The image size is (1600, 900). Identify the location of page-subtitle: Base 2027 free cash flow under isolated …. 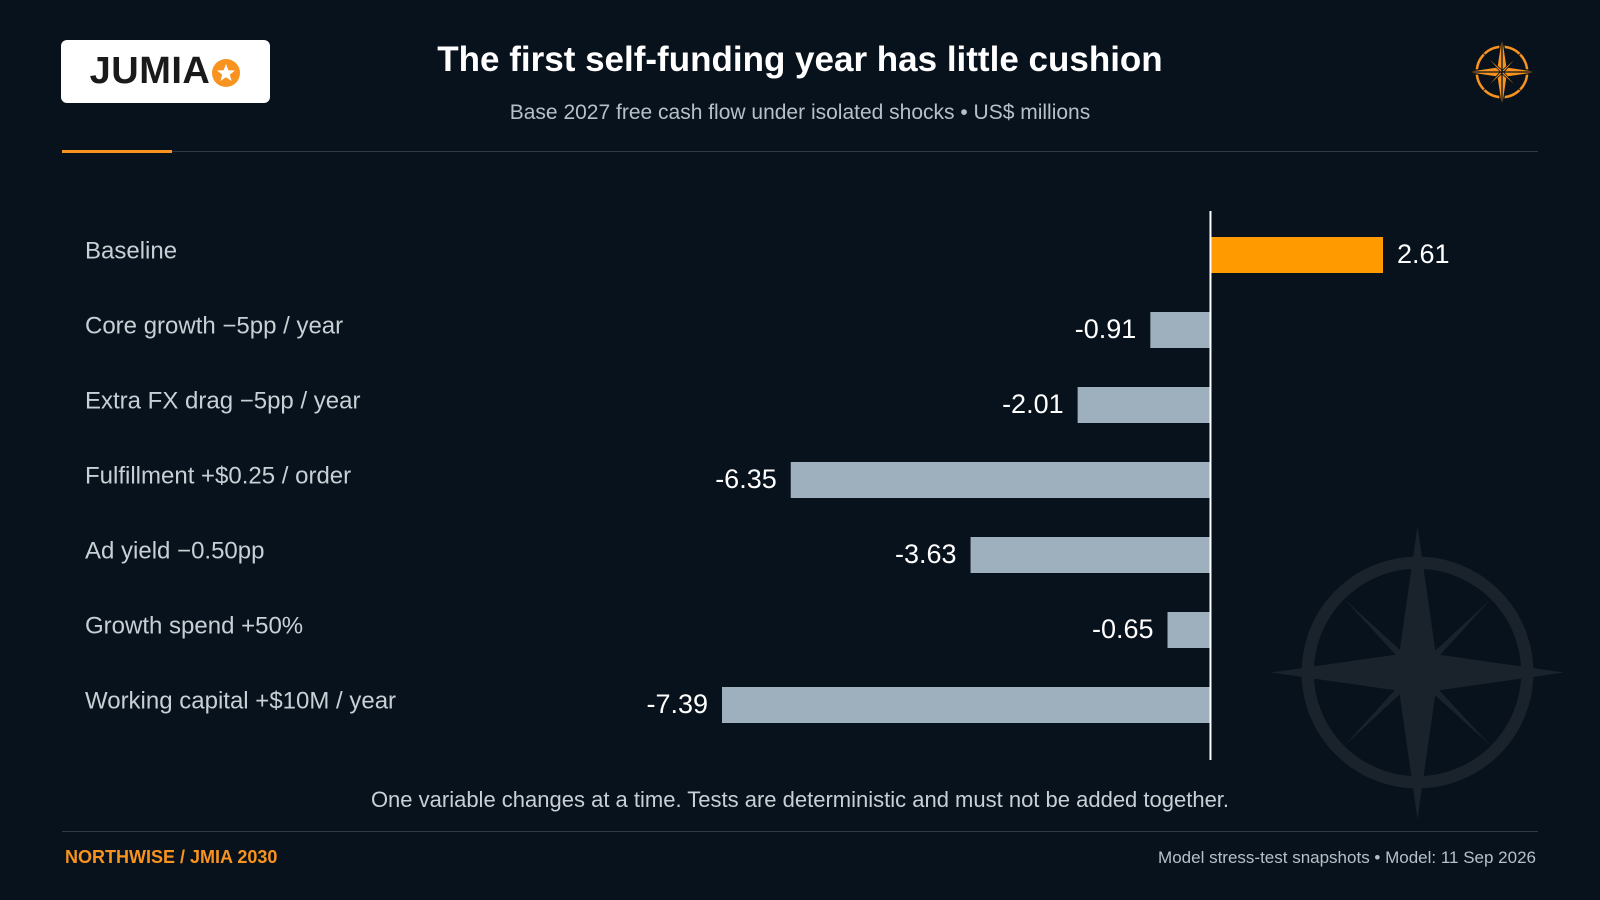
(800, 112).